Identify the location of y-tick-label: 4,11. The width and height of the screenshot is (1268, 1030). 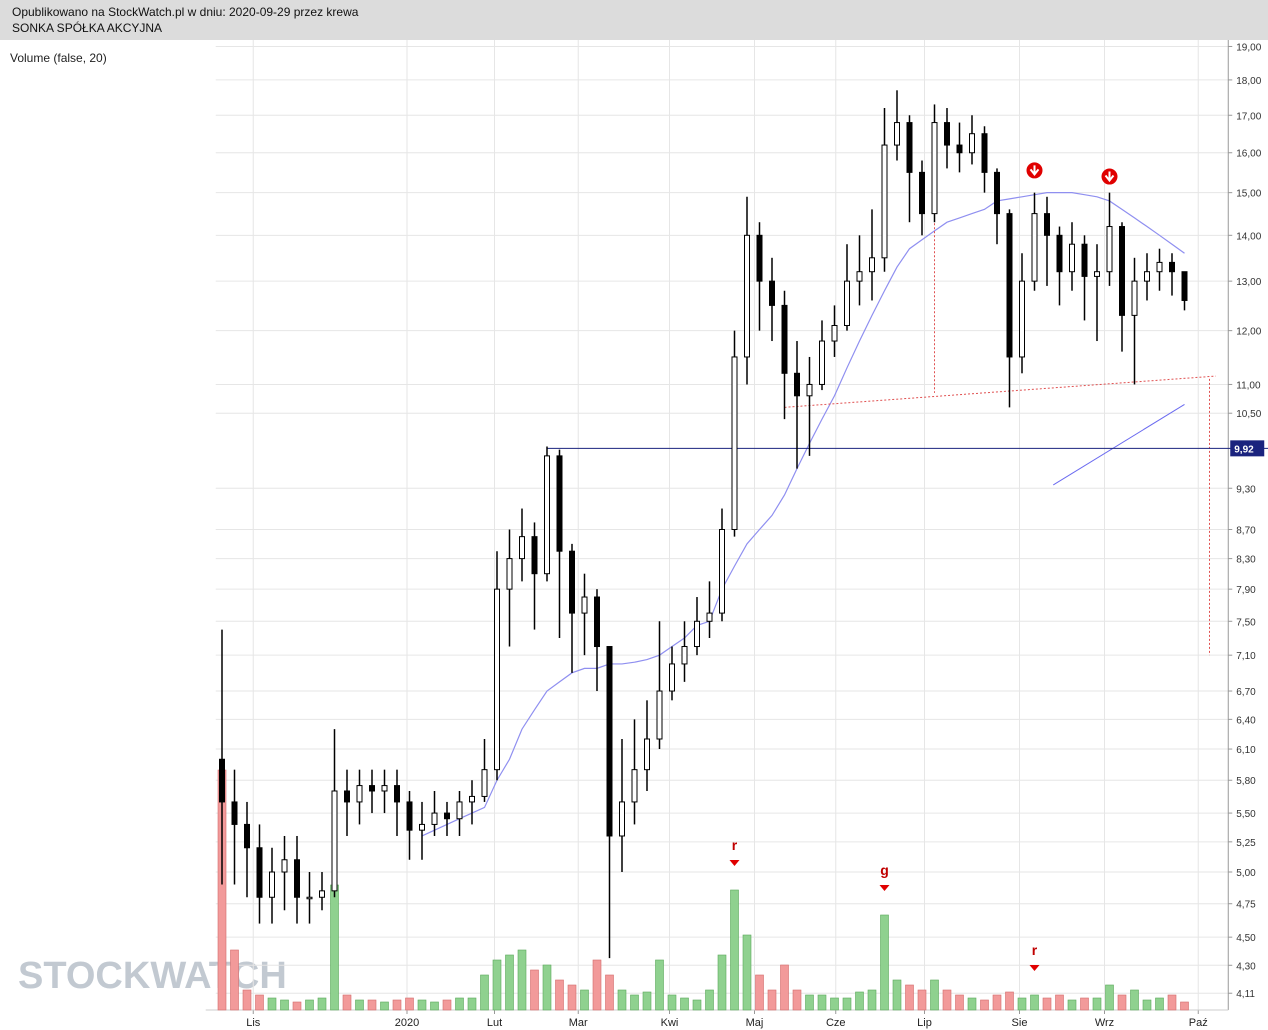
(1245, 994).